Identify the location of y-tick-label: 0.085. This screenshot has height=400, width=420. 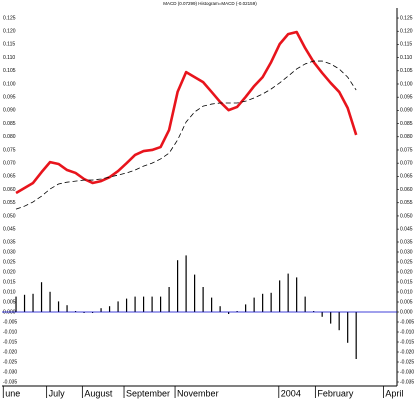
(406, 124).